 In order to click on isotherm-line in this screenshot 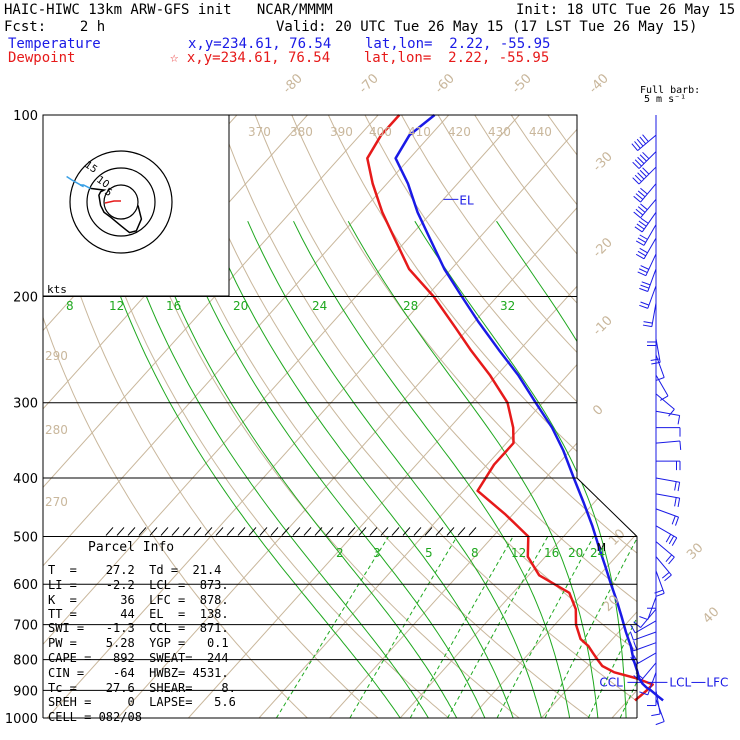, I will do `click(589, 416)`.